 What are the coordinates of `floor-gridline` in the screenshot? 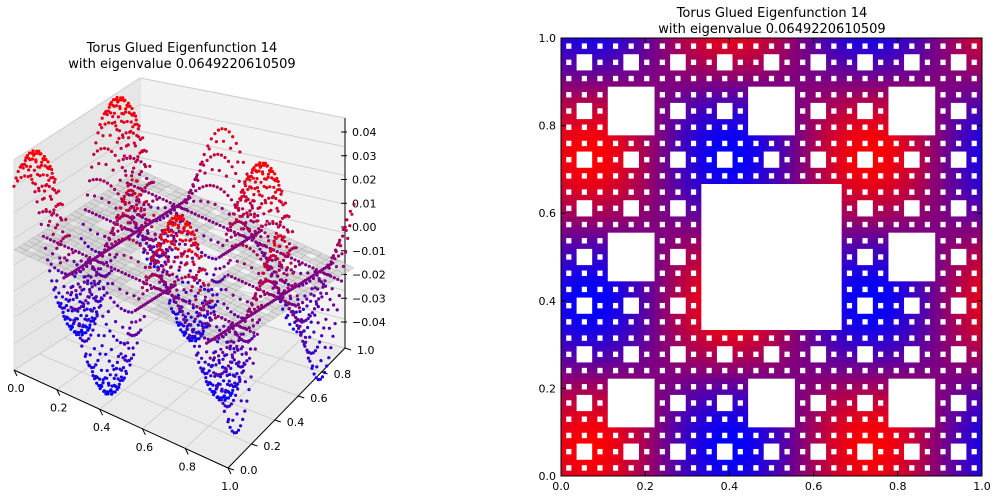 It's located at (145, 399).